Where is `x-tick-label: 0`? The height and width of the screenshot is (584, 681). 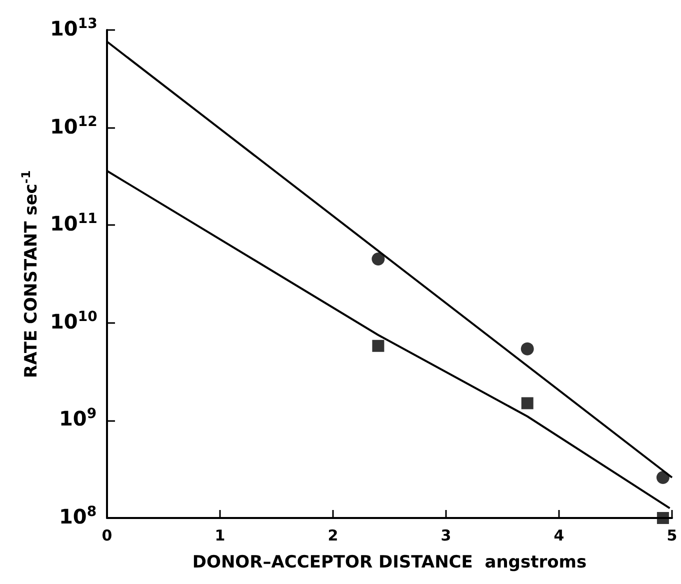 x-tick-label: 0 is located at coordinates (107, 535).